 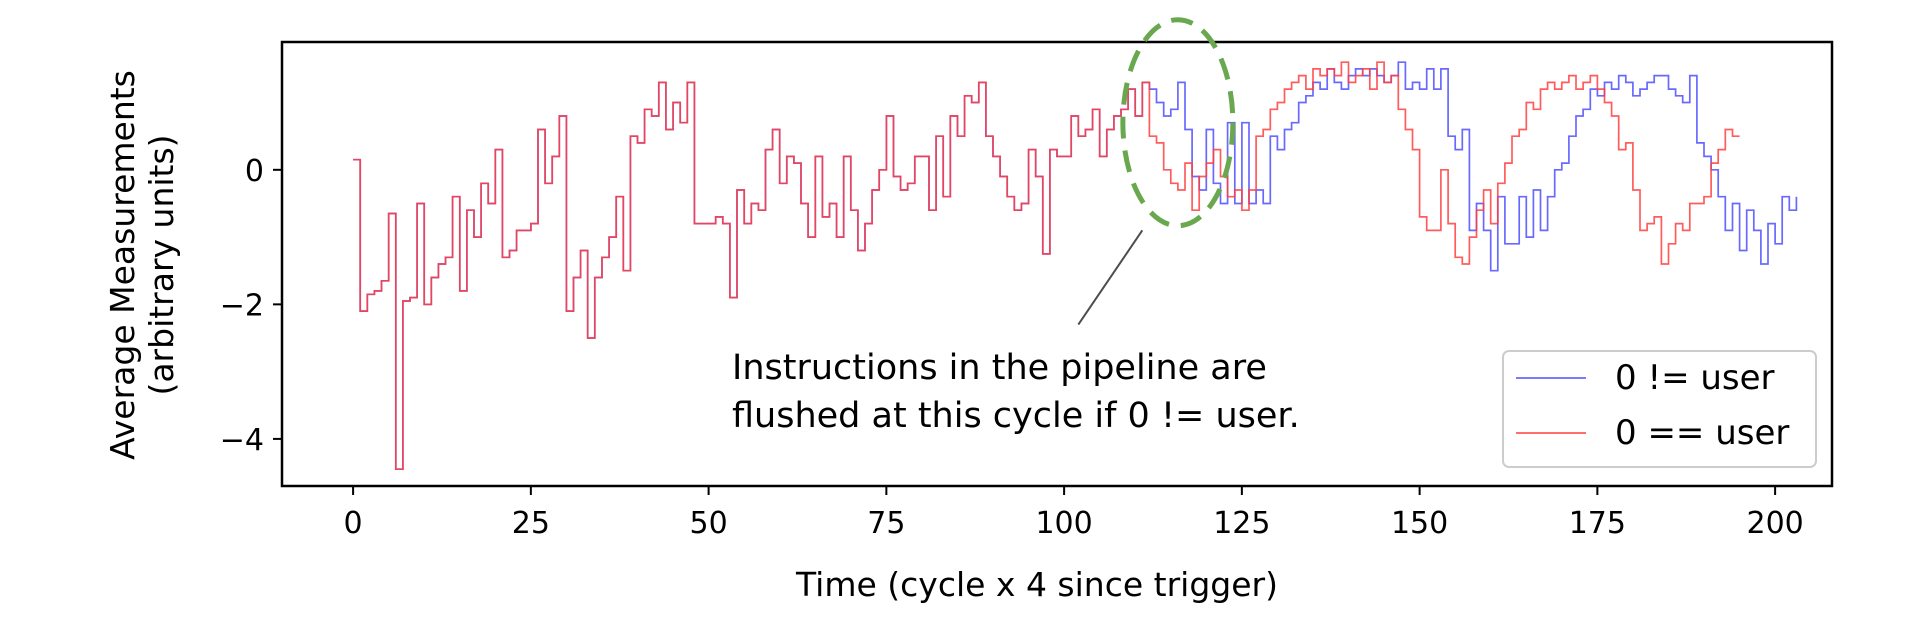 What do you see at coordinates (1419, 523) in the screenshot?
I see `x-tick-label: 150` at bounding box center [1419, 523].